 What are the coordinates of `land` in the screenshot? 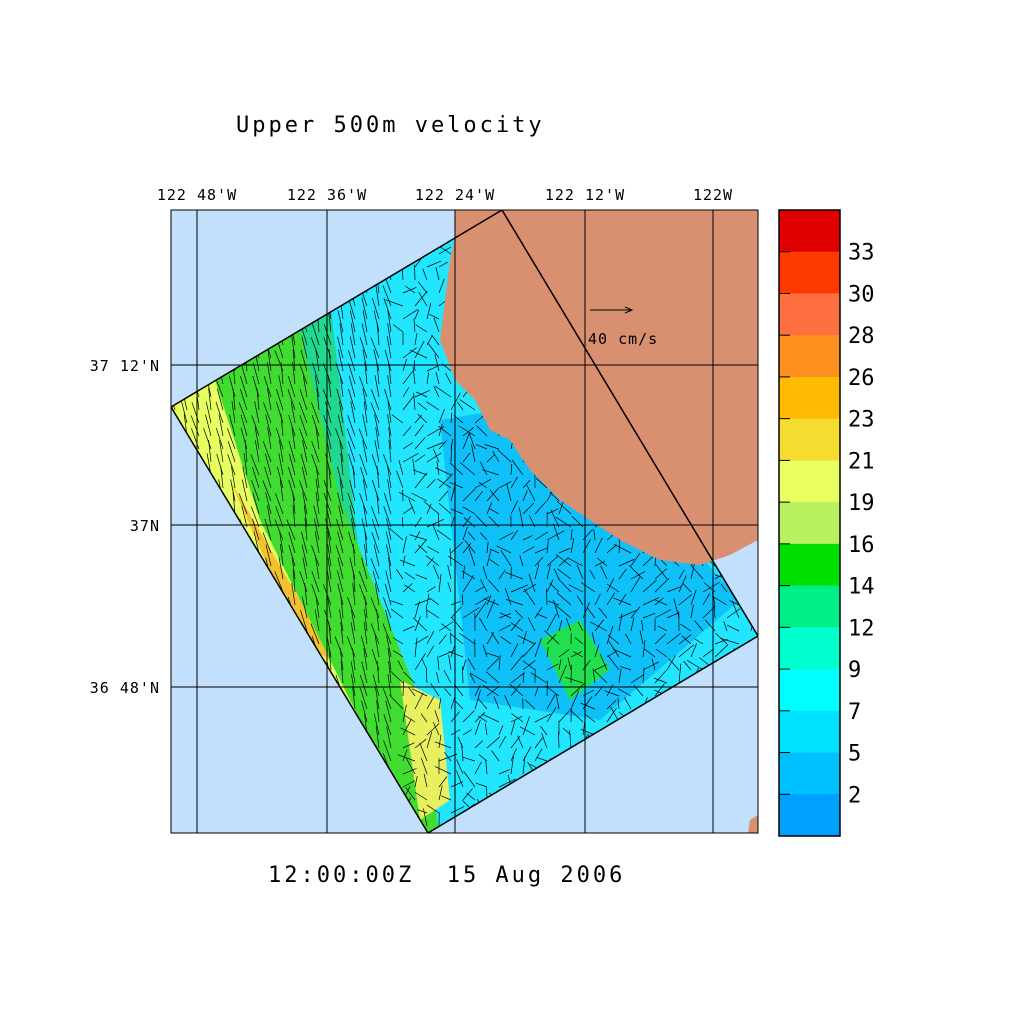 It's located at (753, 824).